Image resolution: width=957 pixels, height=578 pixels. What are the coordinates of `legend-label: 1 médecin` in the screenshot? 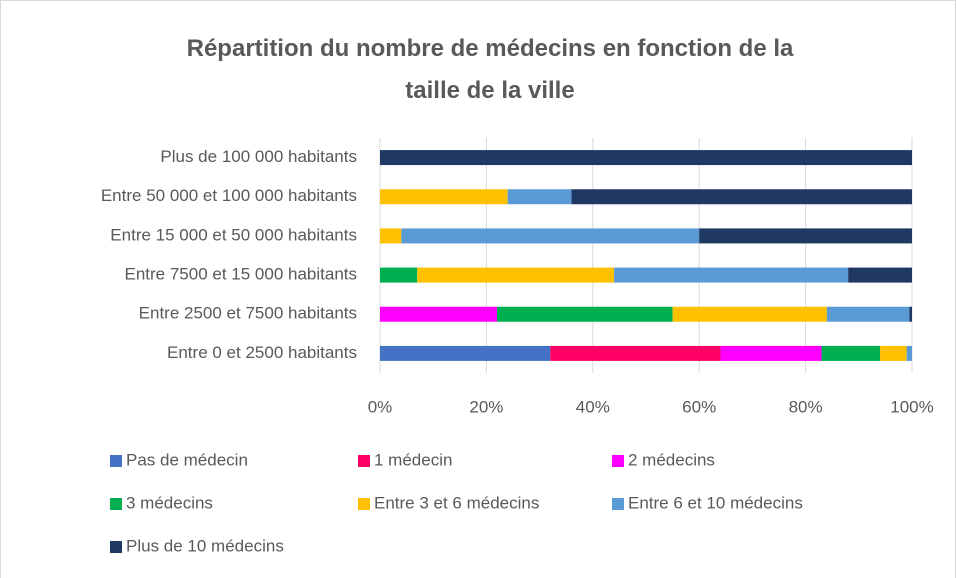 It's located at (413, 459).